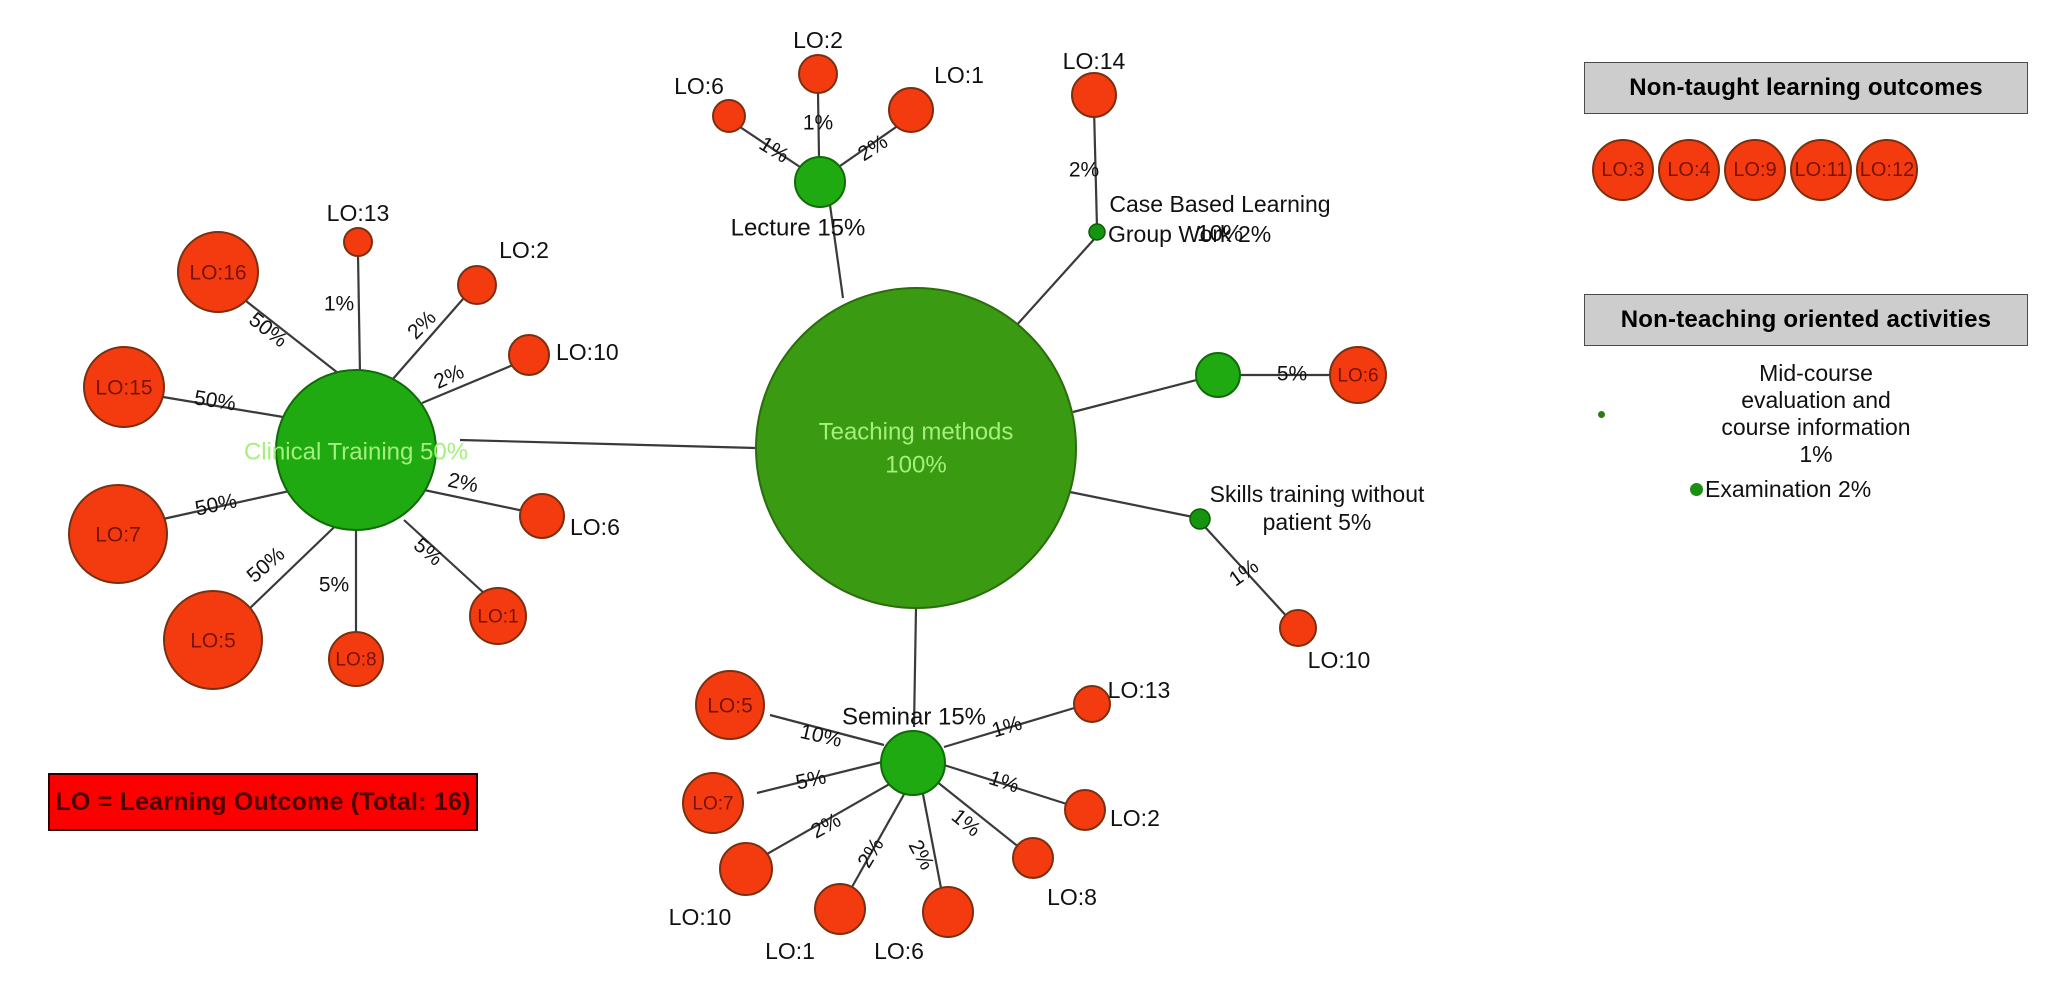 The width and height of the screenshot is (2059, 1001). I want to click on pct-casebased-lo6: 5%, so click(1292, 374).